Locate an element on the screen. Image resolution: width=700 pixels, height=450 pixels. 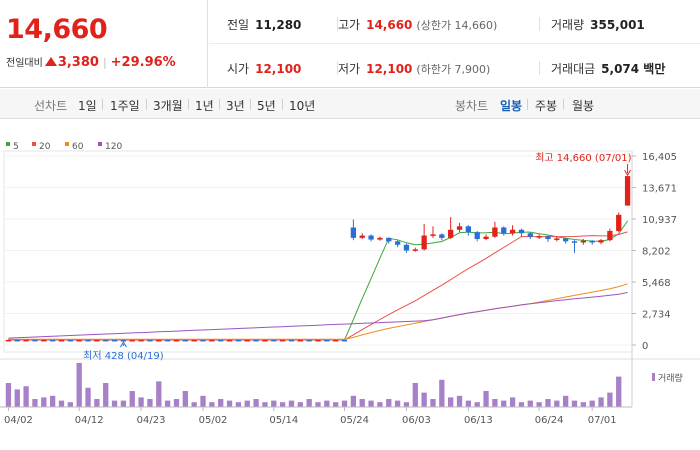
volume-label: 거래량 is located at coordinates (568, 25).